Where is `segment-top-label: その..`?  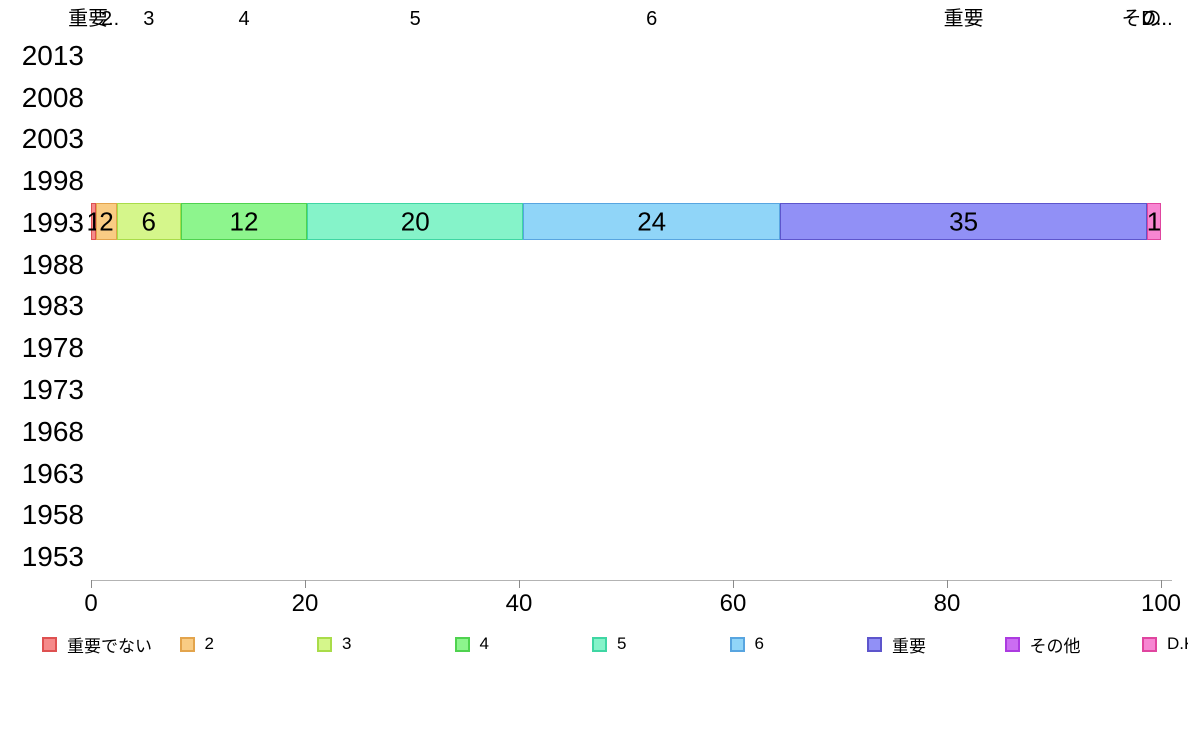
segment-top-label: その.. is located at coordinates (1147, 19).